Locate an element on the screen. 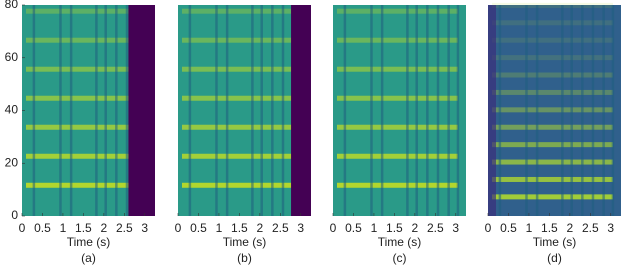  panel-caption: (d) is located at coordinates (554, 258).